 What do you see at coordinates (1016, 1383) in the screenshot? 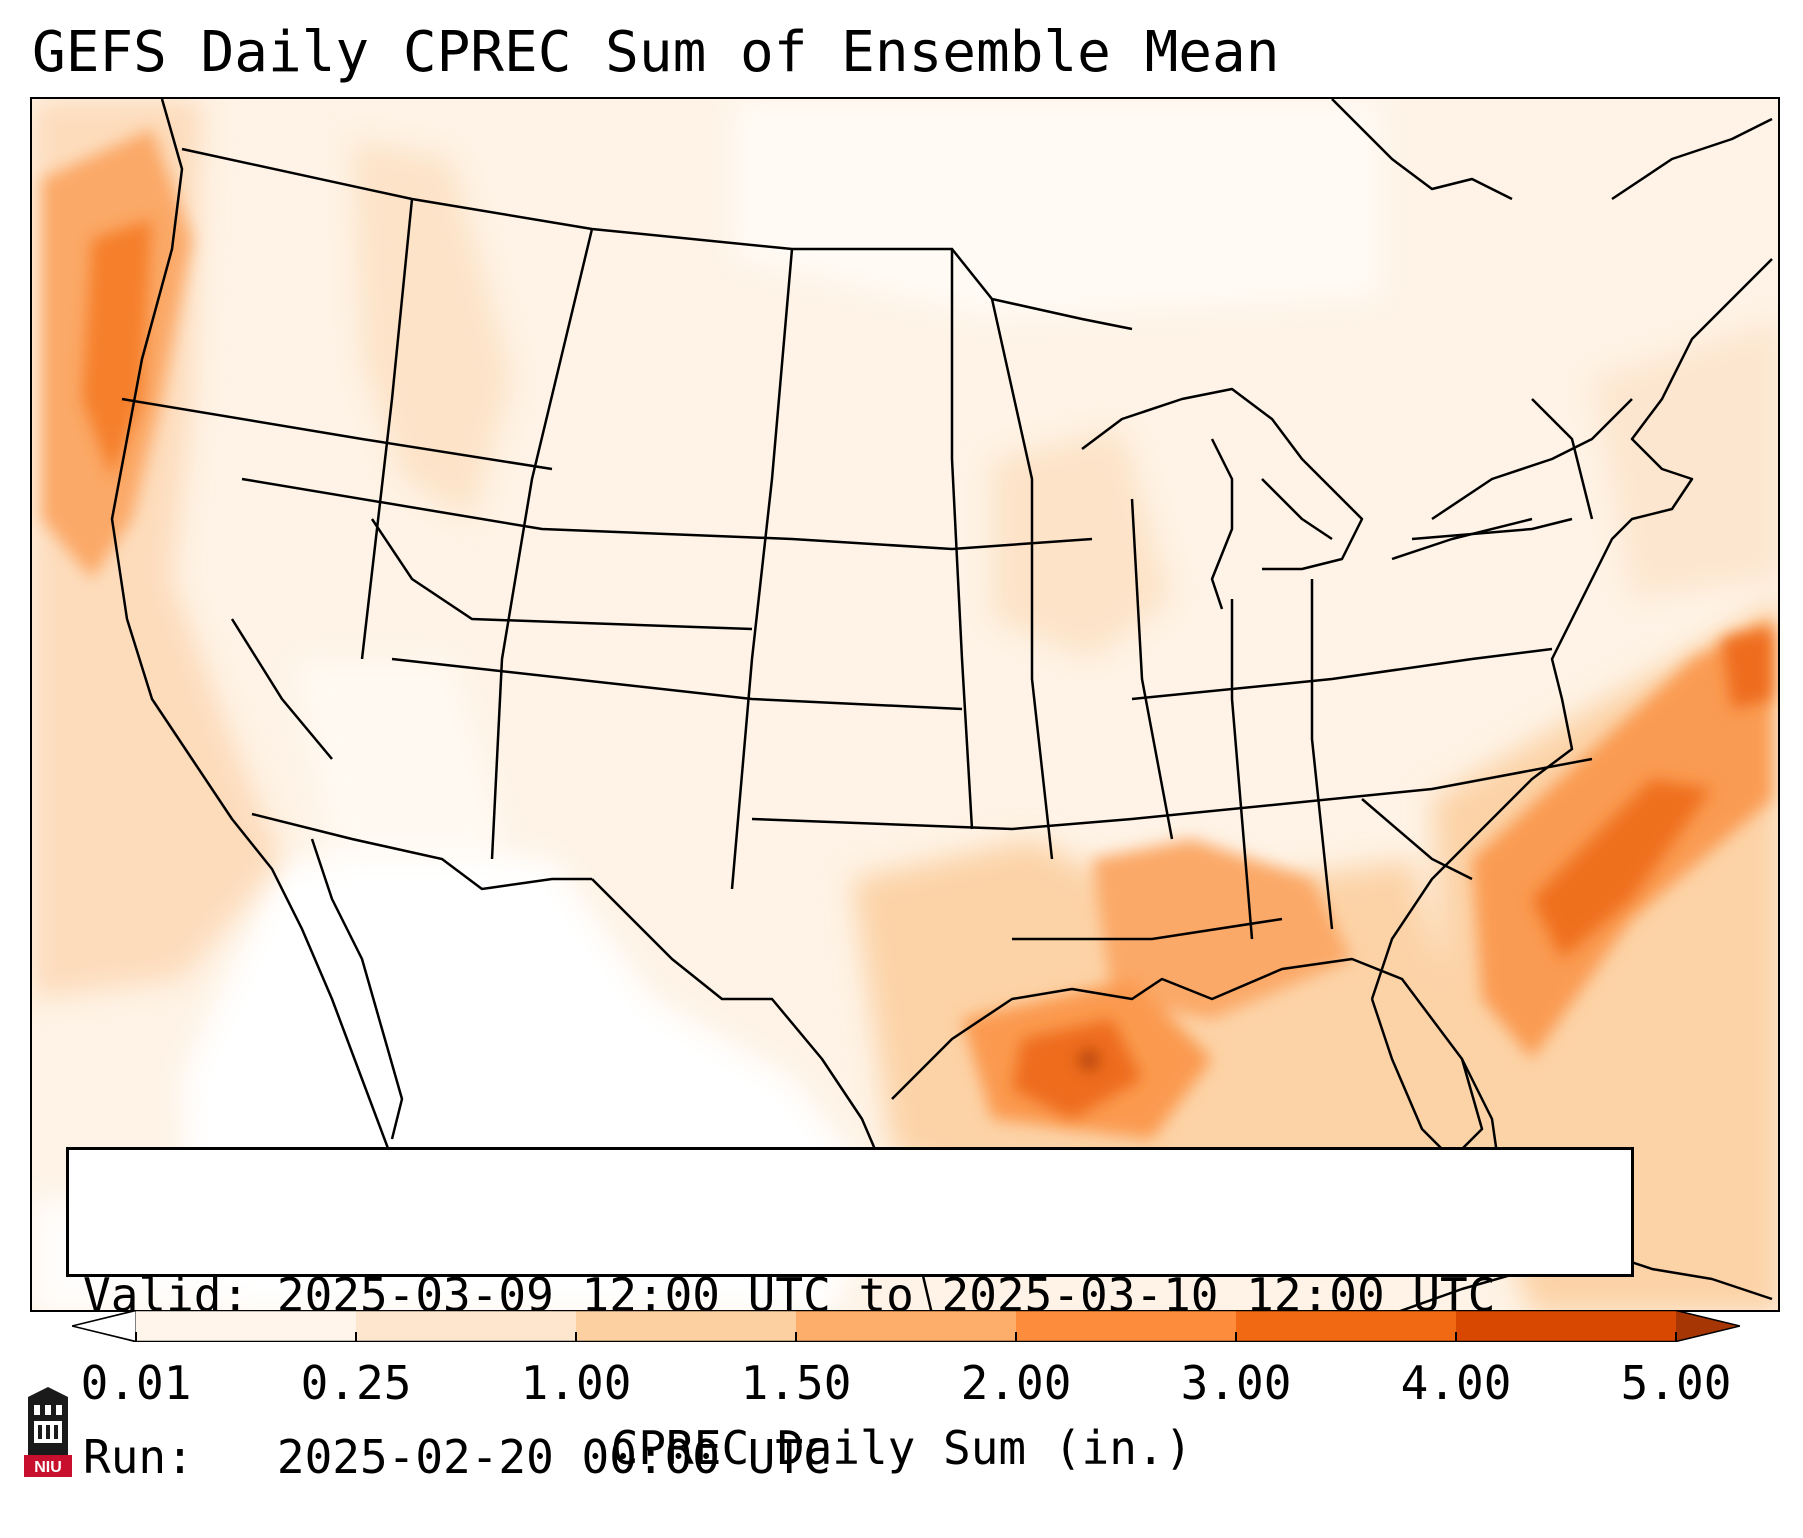
I see `colorbar-tick-label: 2.00` at bounding box center [1016, 1383].